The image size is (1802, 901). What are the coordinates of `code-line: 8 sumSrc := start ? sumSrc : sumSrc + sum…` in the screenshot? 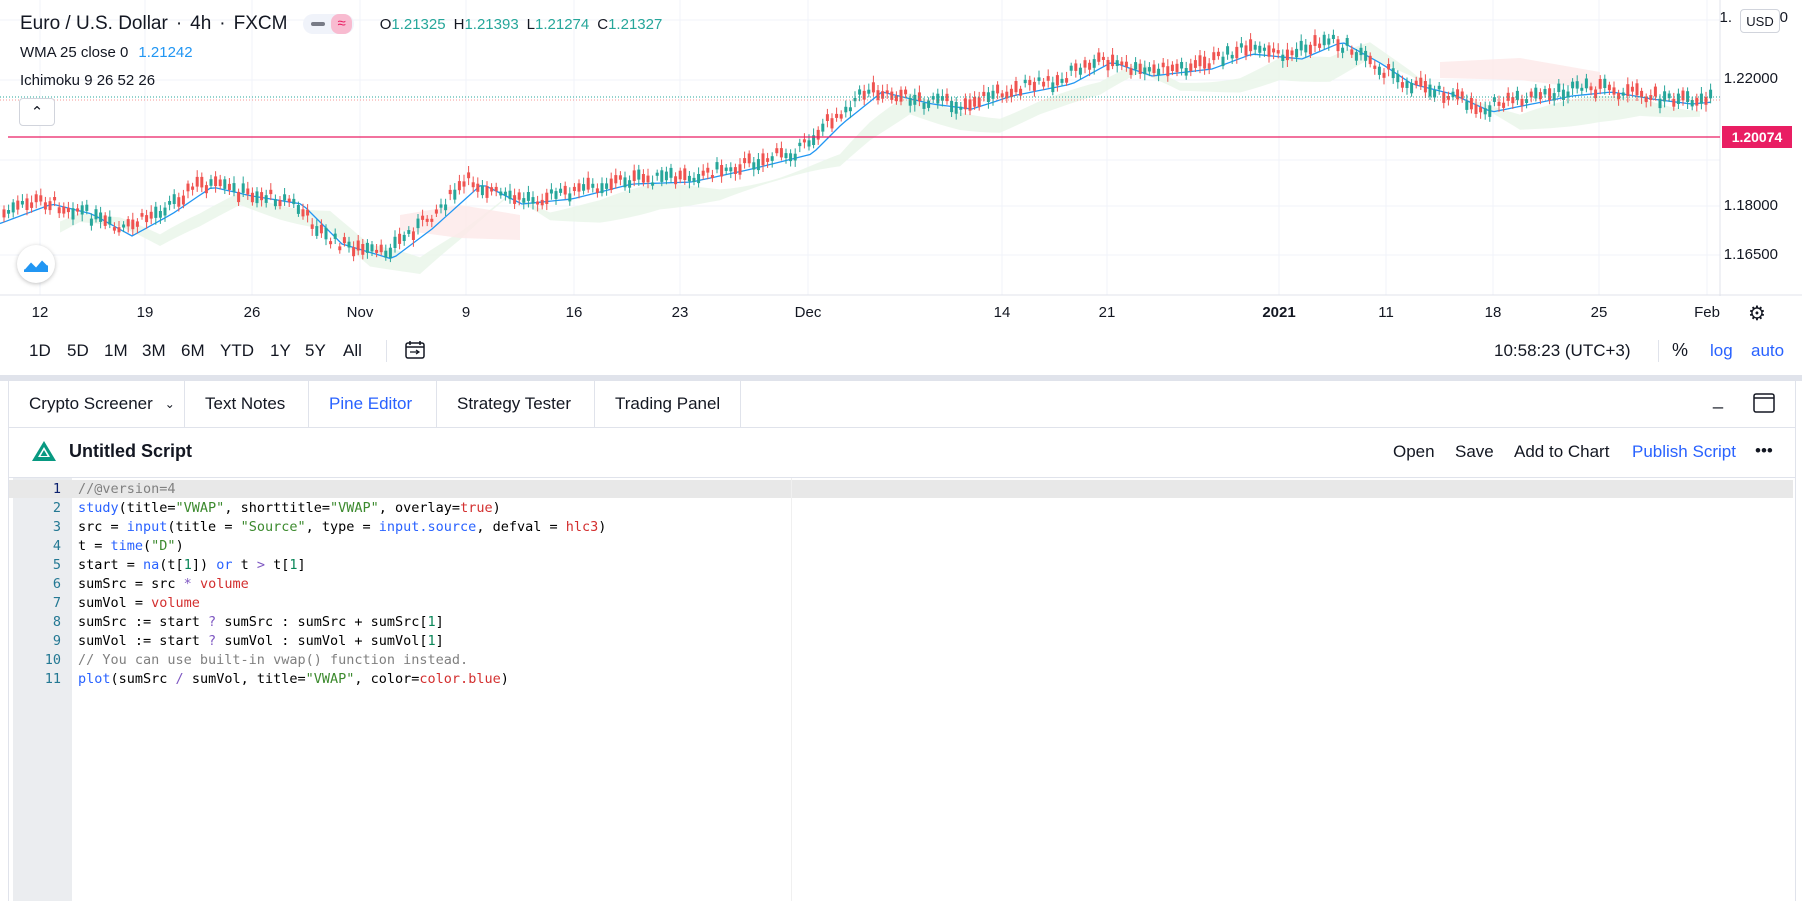 It's located at (901, 622).